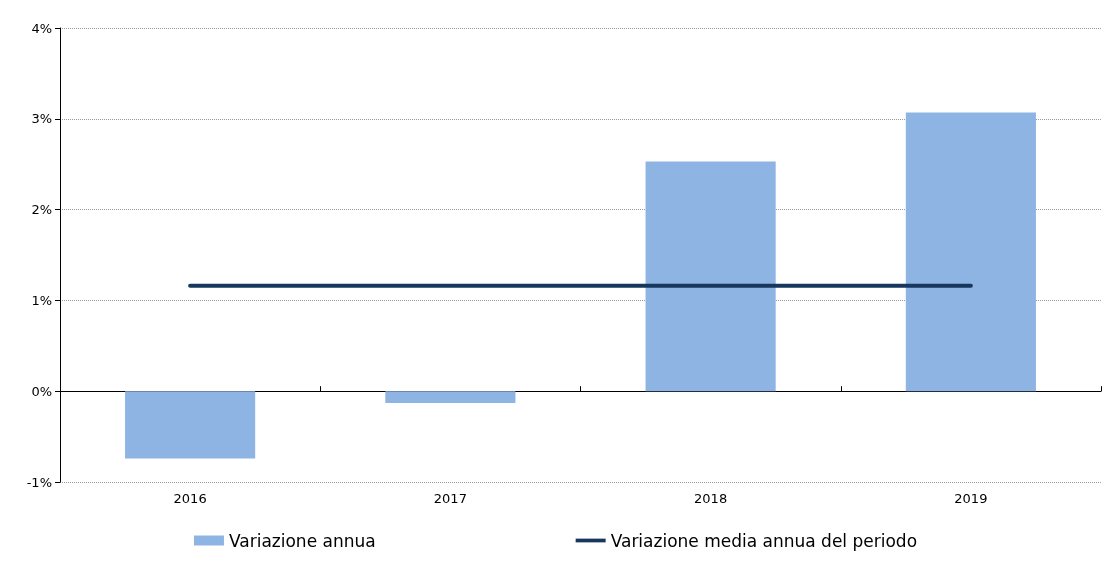  Describe the element at coordinates (450, 498) in the screenshot. I see `x-tick-label: 2017` at that location.